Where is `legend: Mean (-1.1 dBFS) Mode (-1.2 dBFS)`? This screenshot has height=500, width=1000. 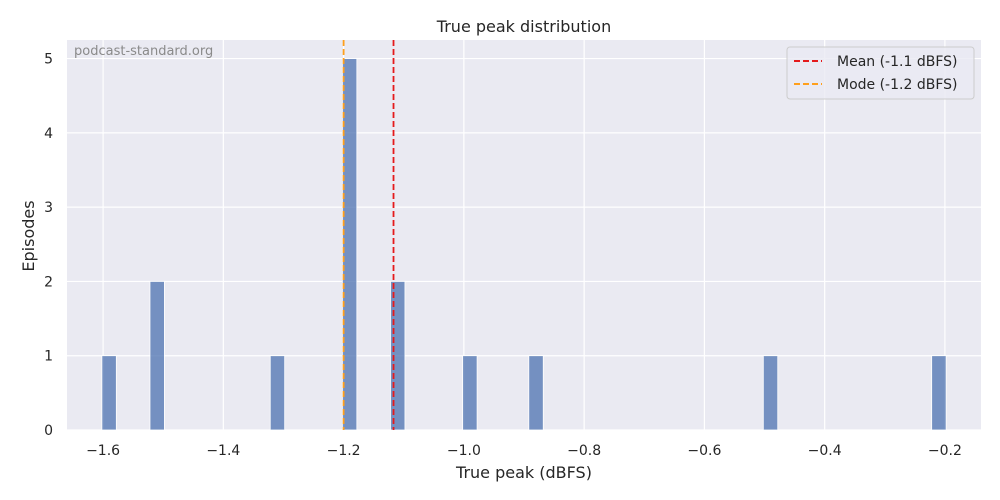 legend: Mean (-1.1 dBFS) Mode (-1.2 dBFS) is located at coordinates (880, 73).